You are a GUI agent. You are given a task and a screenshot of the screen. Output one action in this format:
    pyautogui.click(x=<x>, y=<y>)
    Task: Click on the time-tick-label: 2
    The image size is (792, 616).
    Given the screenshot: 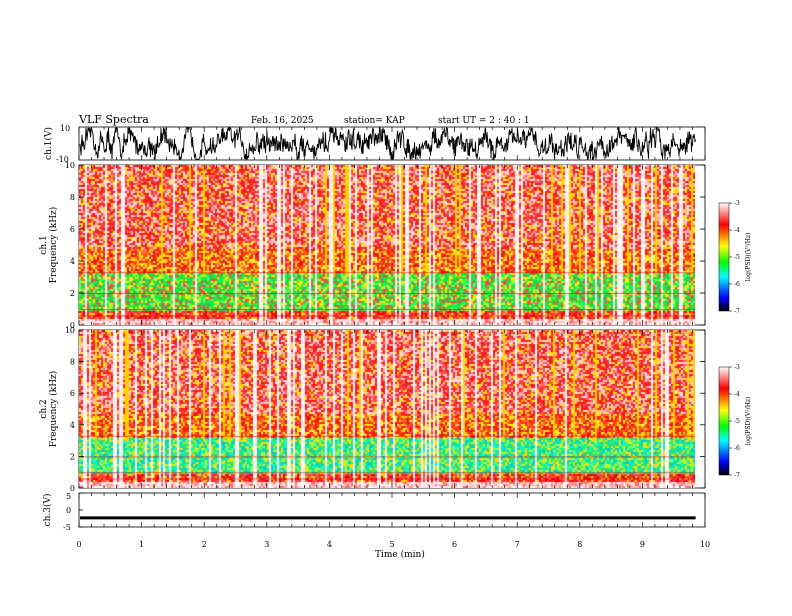 What is the action you would take?
    pyautogui.click(x=204, y=544)
    